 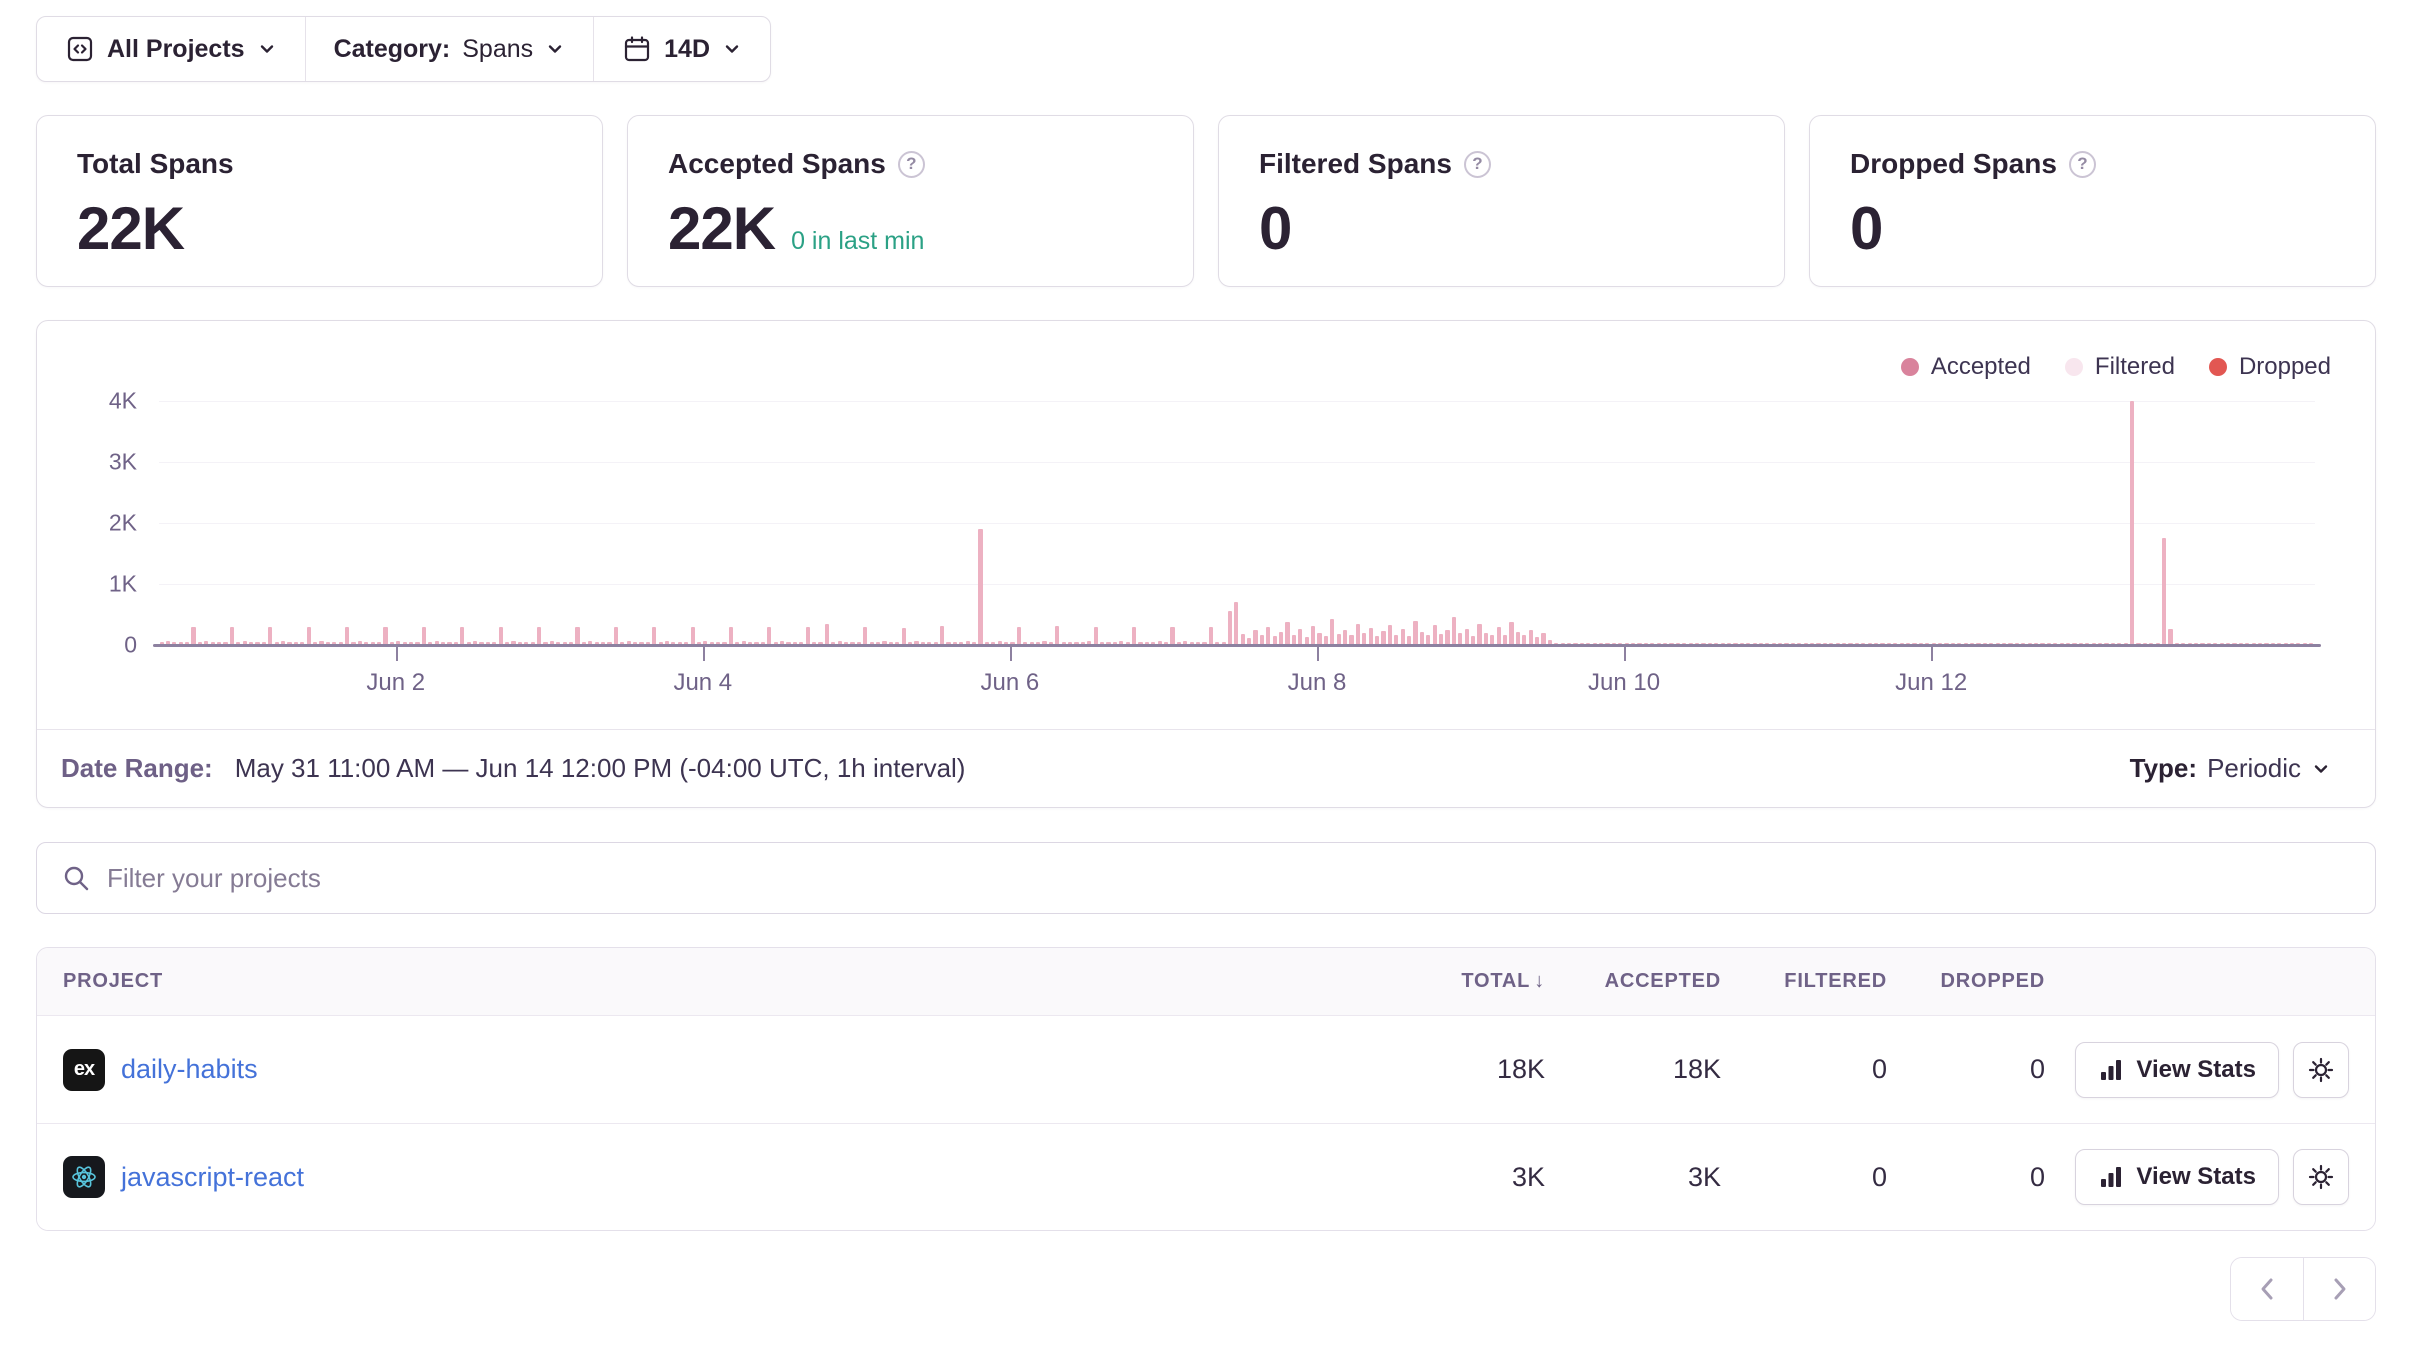 What do you see at coordinates (2267, 1289) in the screenshot?
I see `previous-page-button` at bounding box center [2267, 1289].